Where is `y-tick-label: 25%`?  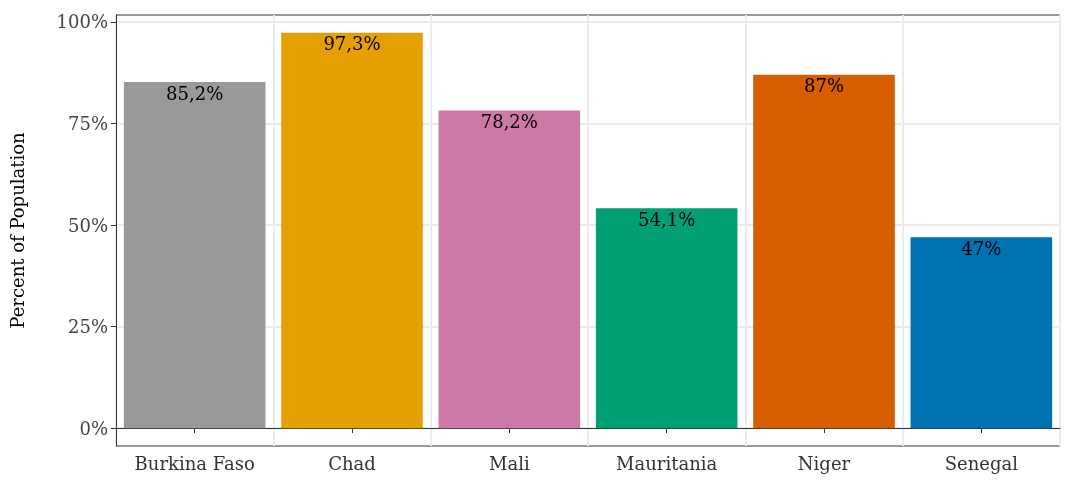
y-tick-label: 25% is located at coordinates (87, 327).